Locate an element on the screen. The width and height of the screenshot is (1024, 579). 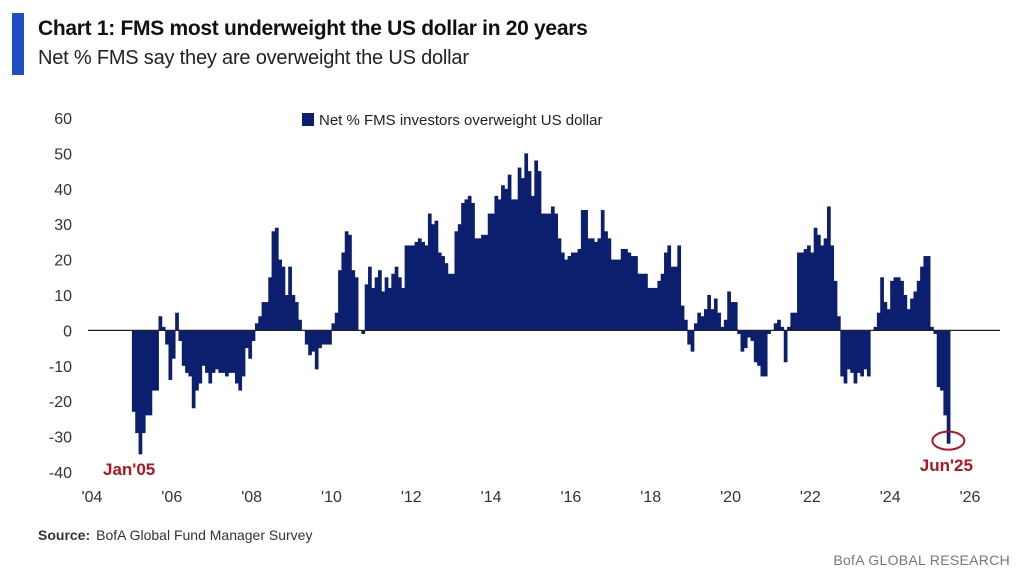
y-tick-label: 50 is located at coordinates (63, 154).